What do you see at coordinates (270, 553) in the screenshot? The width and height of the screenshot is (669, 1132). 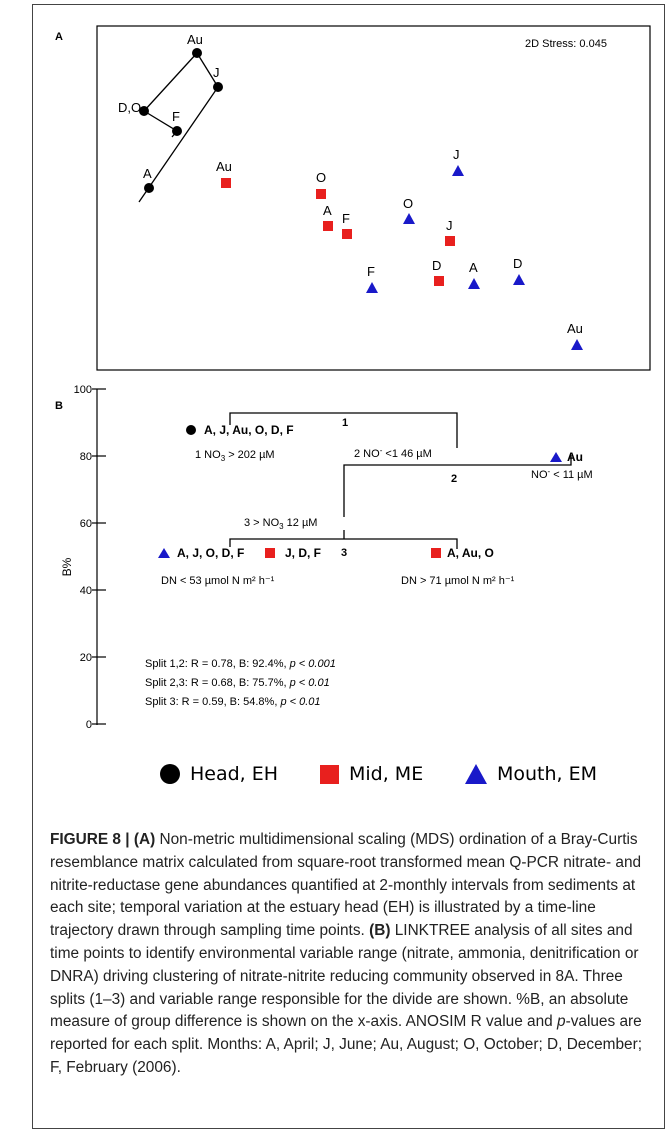 I see `group-left-mid-marker` at bounding box center [270, 553].